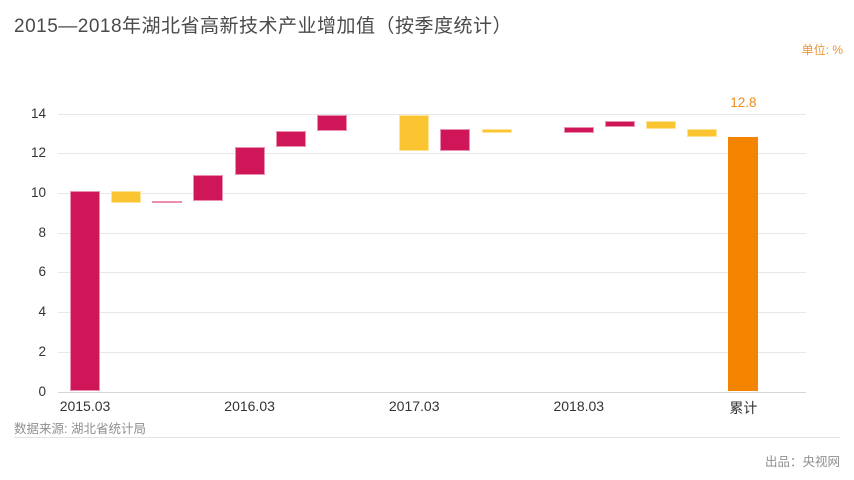 The image size is (854, 480). I want to click on bar-2018.12, so click(702, 133).